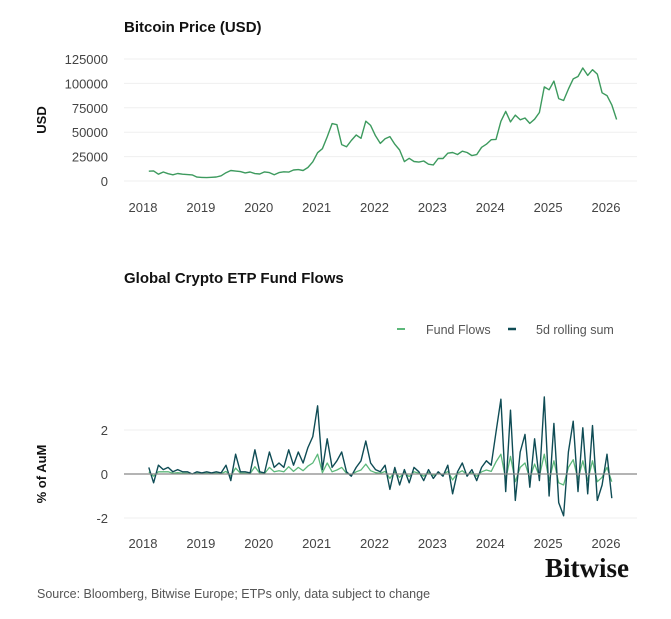  I want to click on price-chart-title: Bitcoin Price (USD), so click(193, 27).